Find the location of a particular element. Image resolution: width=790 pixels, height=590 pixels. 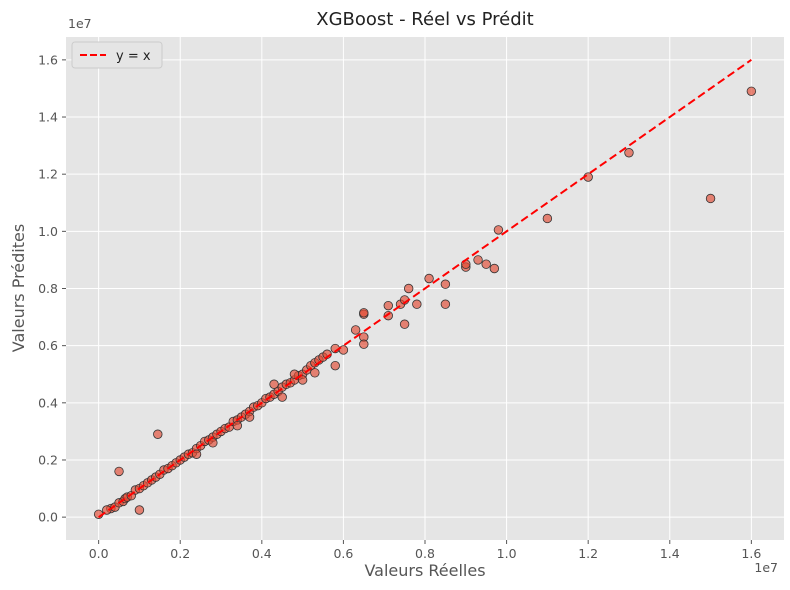

y-tick-label: 0.4 is located at coordinates (48, 402).